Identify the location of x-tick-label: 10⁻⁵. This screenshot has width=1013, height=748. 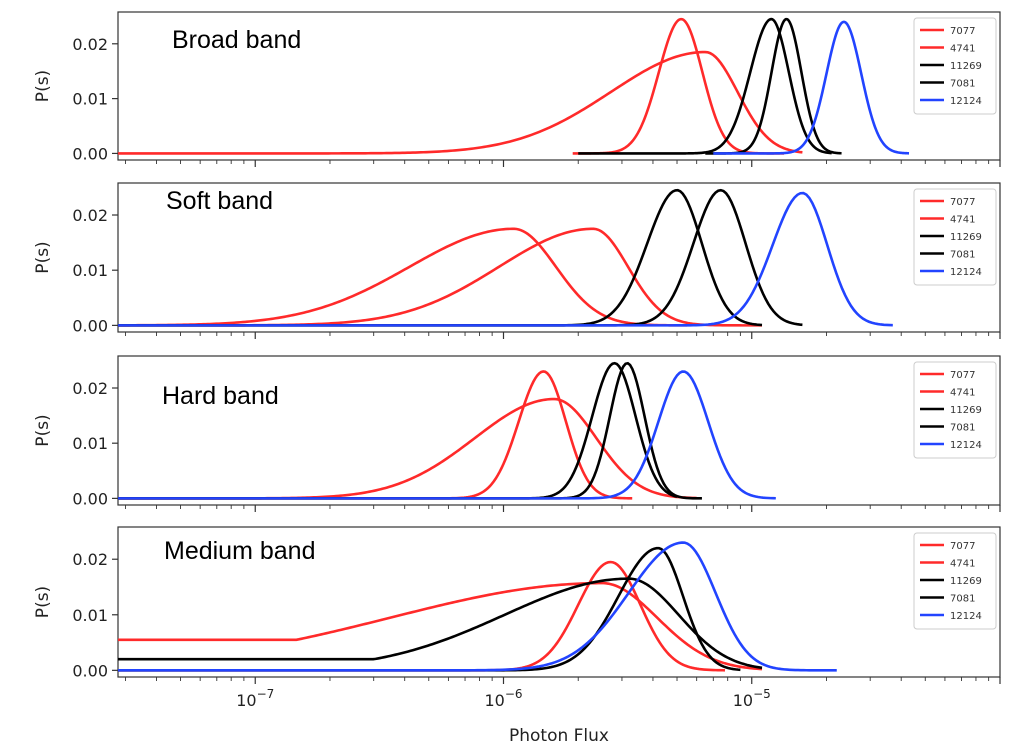
(752, 698).